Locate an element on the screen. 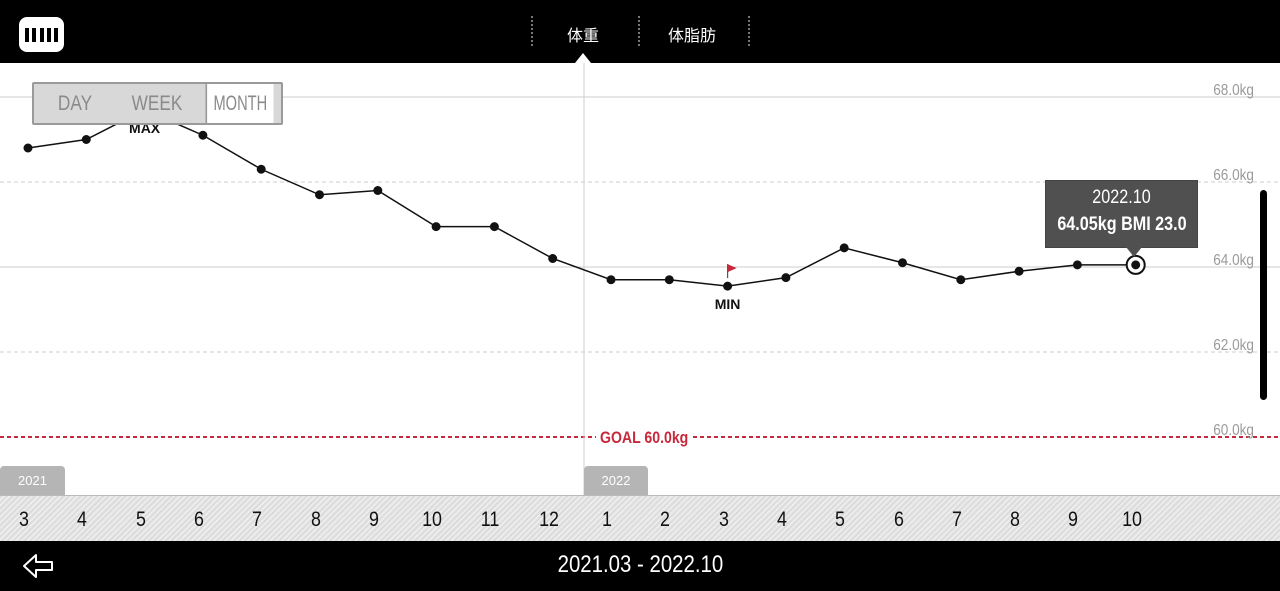 This screenshot has height=591, width=1280. top-bar: 体重 体脂肪 is located at coordinates (640, 31).